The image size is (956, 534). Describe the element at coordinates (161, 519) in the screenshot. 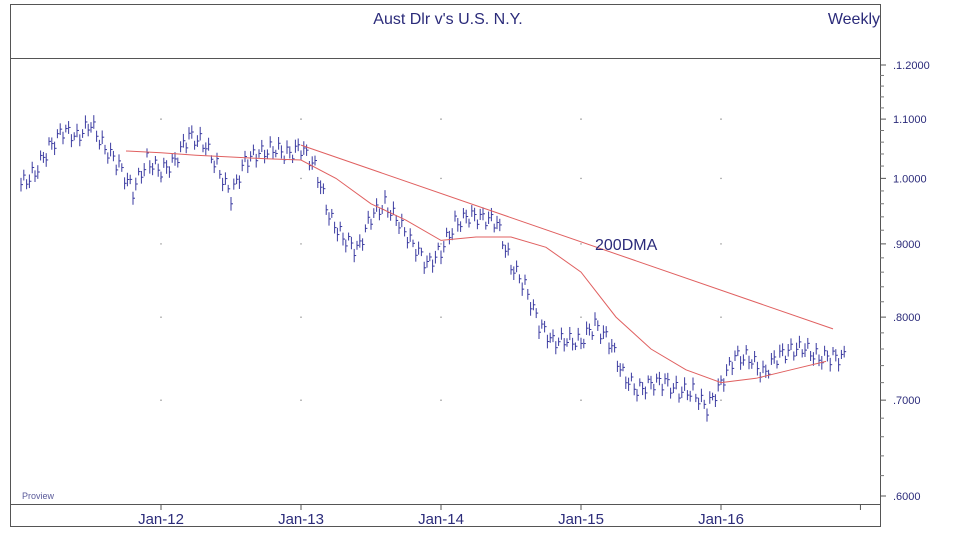

I see `x-tick-label: Jan-12` at that location.